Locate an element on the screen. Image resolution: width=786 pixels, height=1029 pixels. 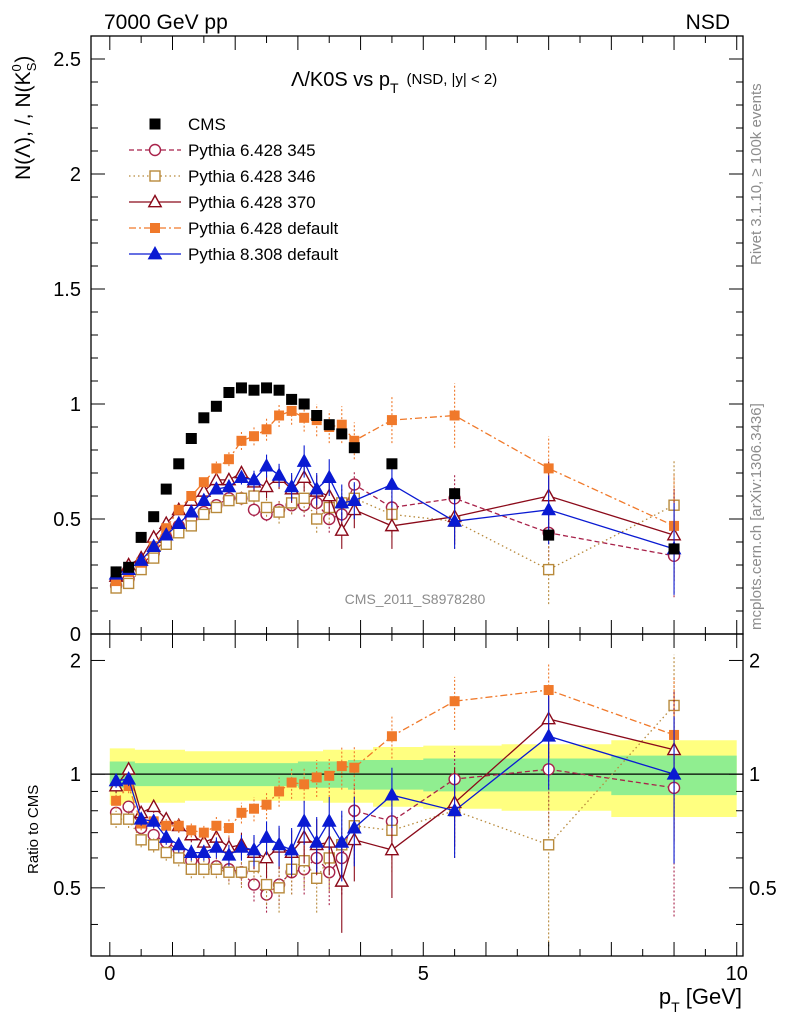
legend-entry-1: Pythia 6.428 346 is located at coordinates (222, 176).